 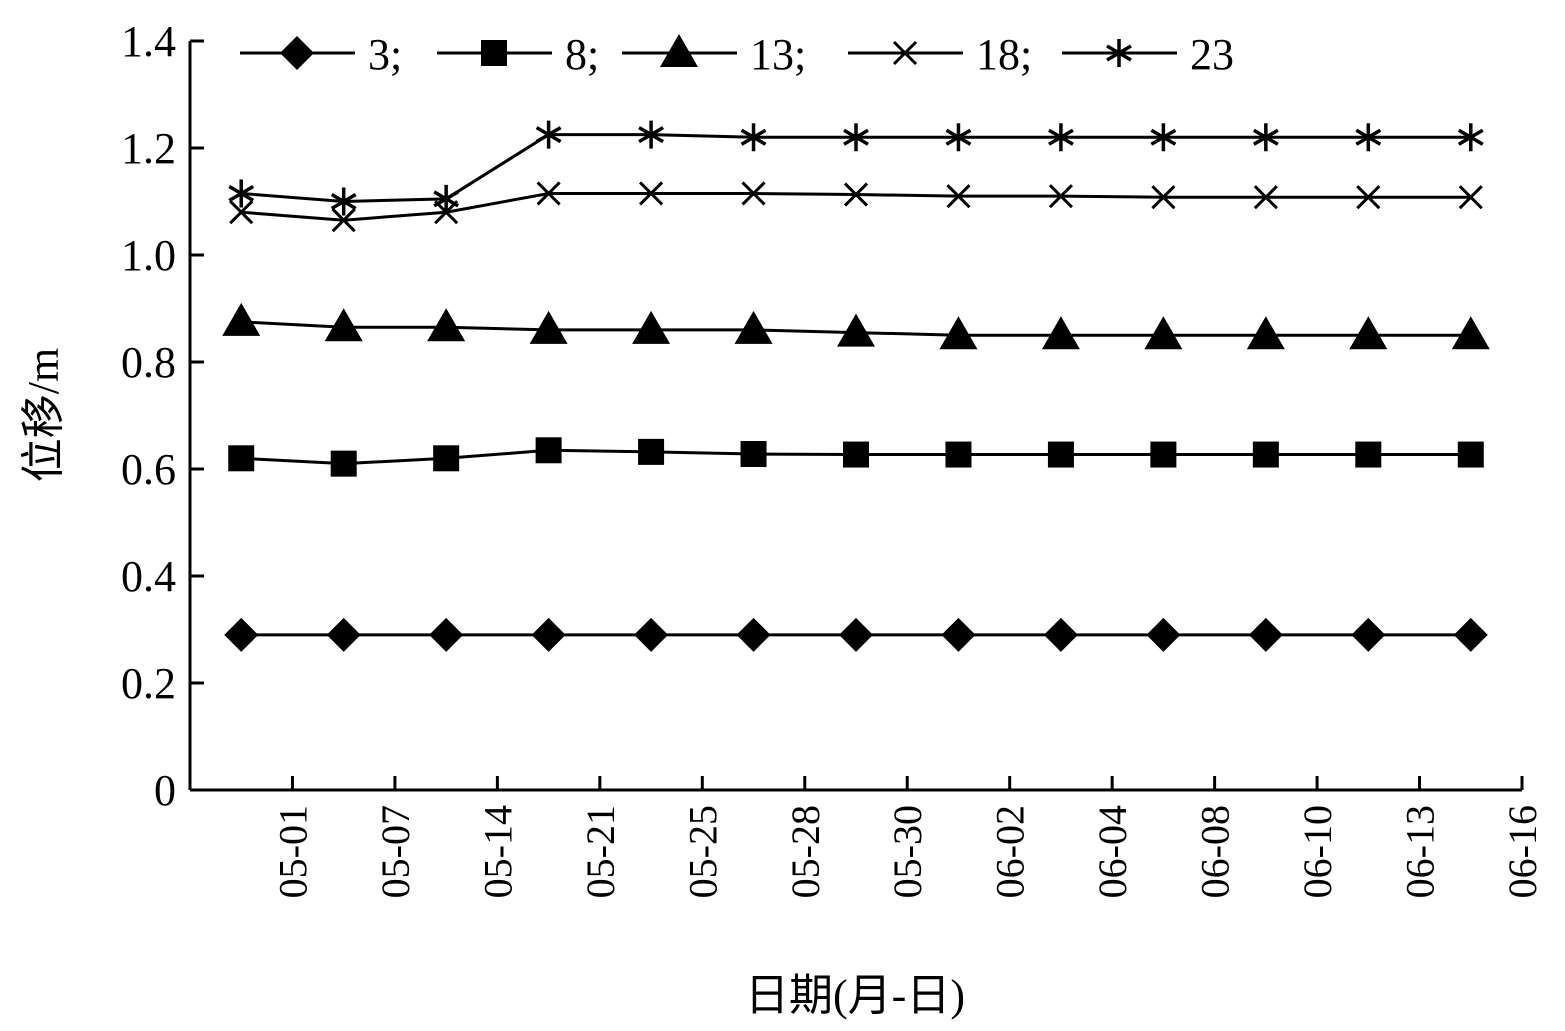 What do you see at coordinates (1420, 851) in the screenshot?
I see `x-tick-label: 06-13` at bounding box center [1420, 851].